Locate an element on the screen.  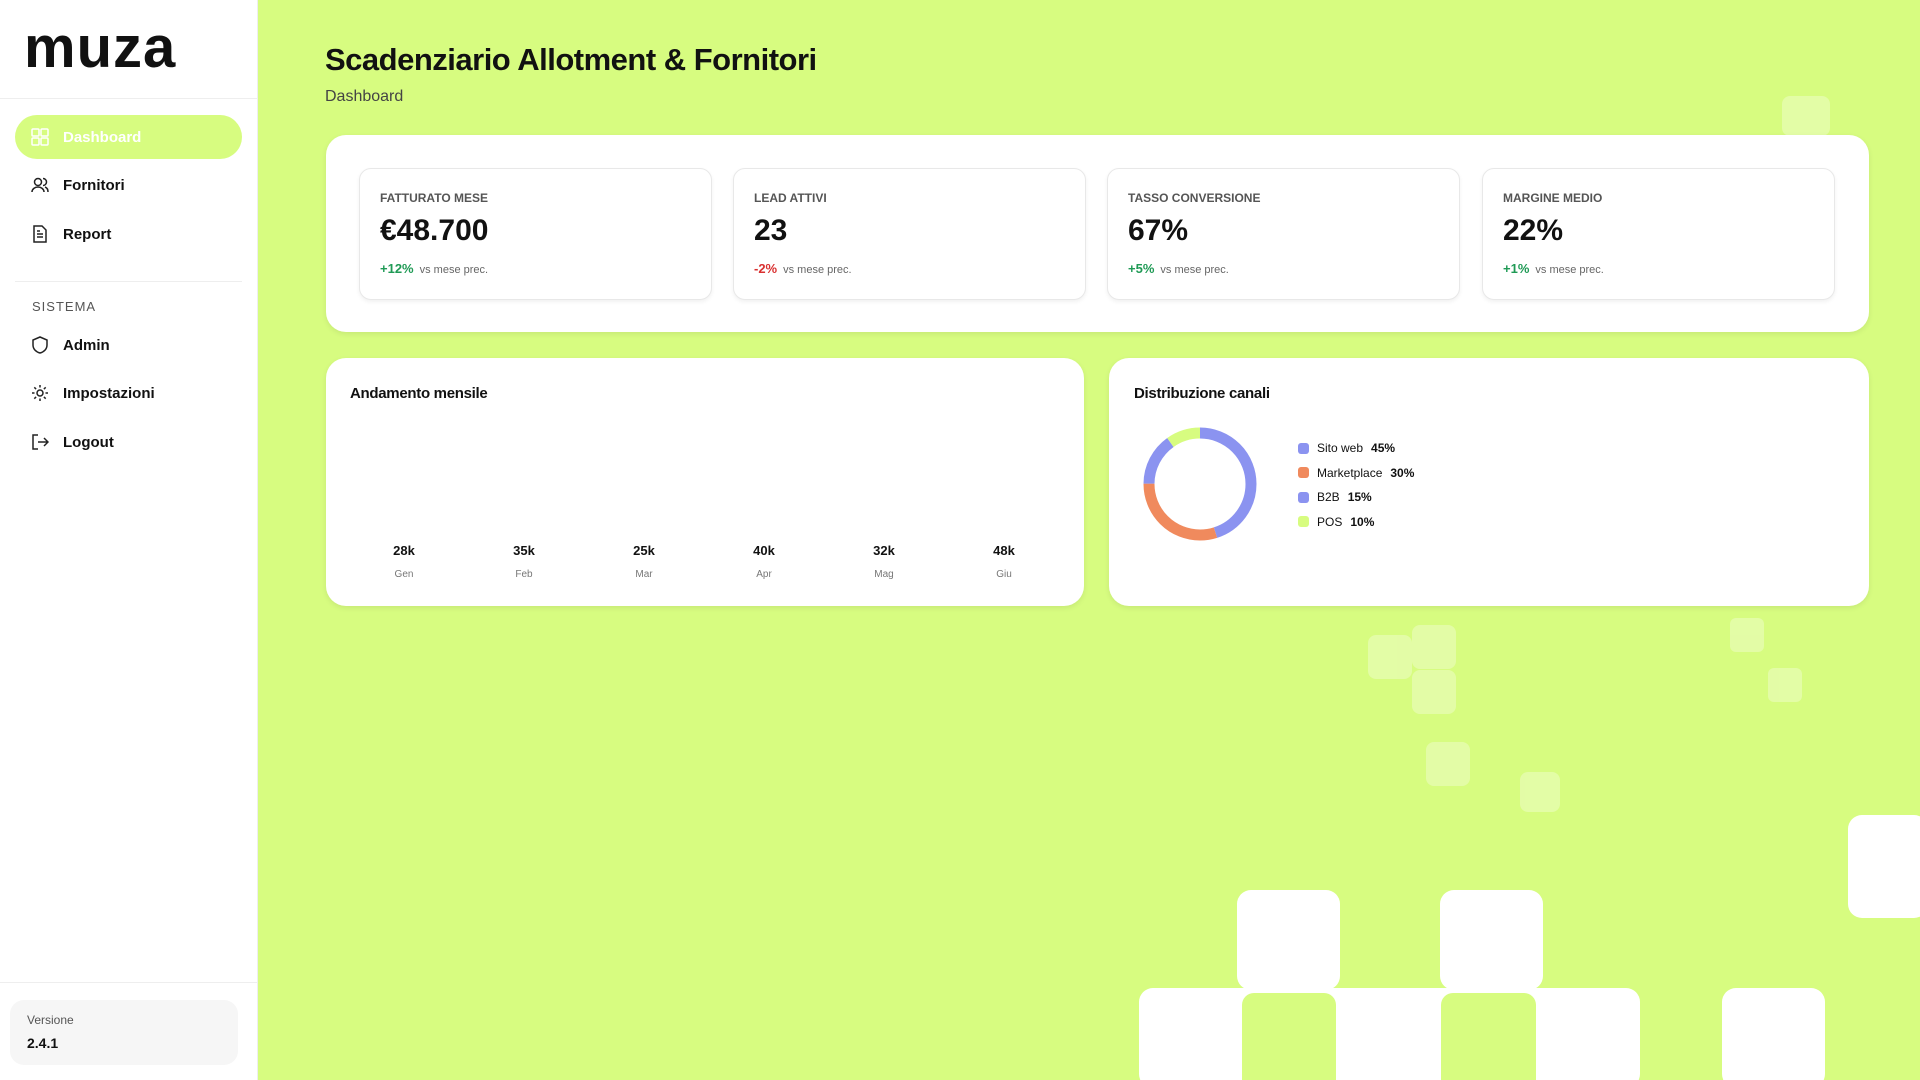
card-title: Andamento mensile is located at coordinates (419, 393).